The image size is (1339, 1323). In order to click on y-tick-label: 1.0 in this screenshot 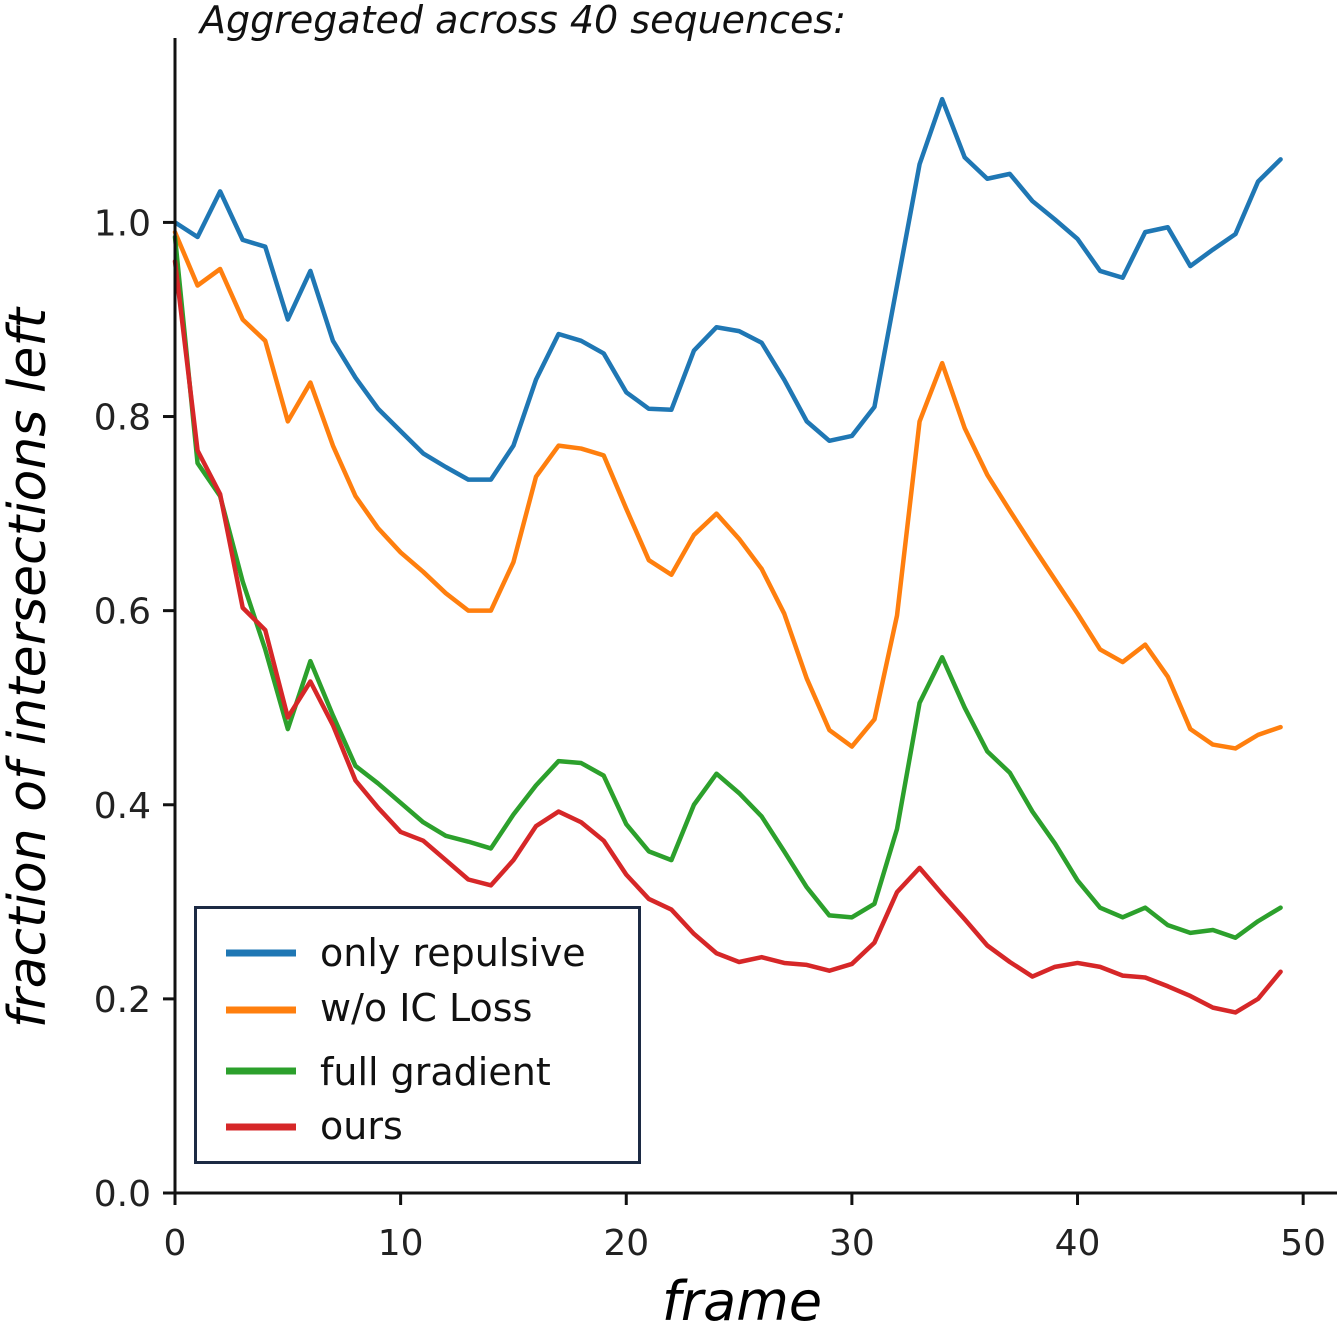, I will do `click(122, 223)`.